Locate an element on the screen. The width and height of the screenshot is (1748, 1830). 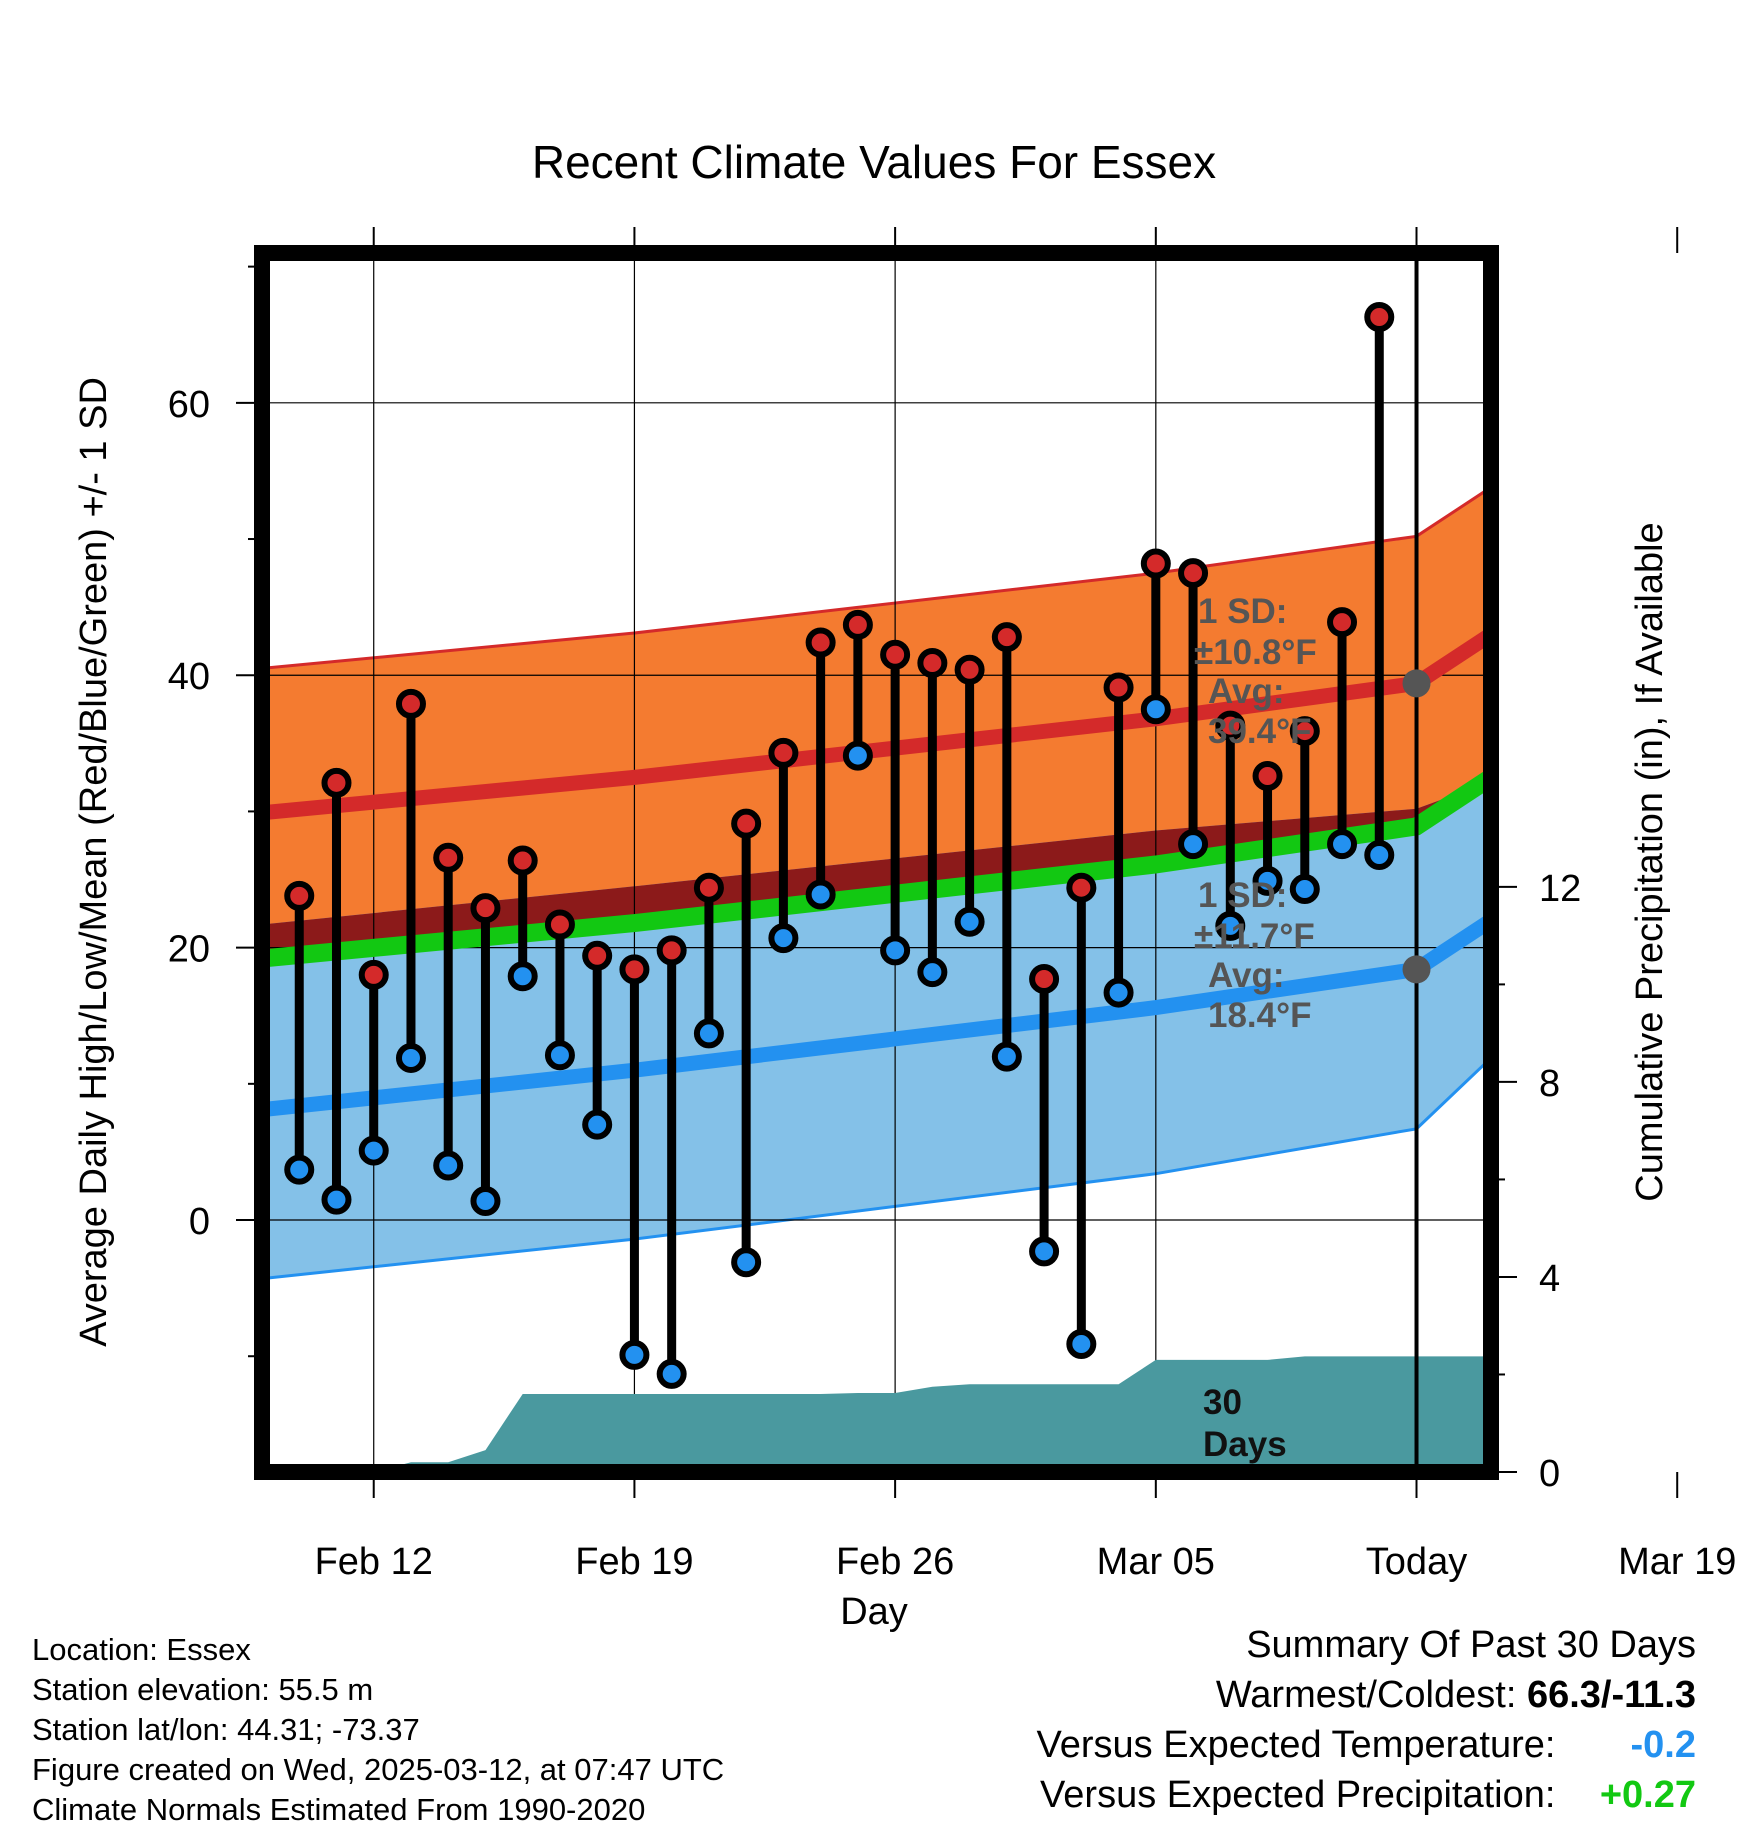
precipitation-fill is located at coordinates (876, 1414).